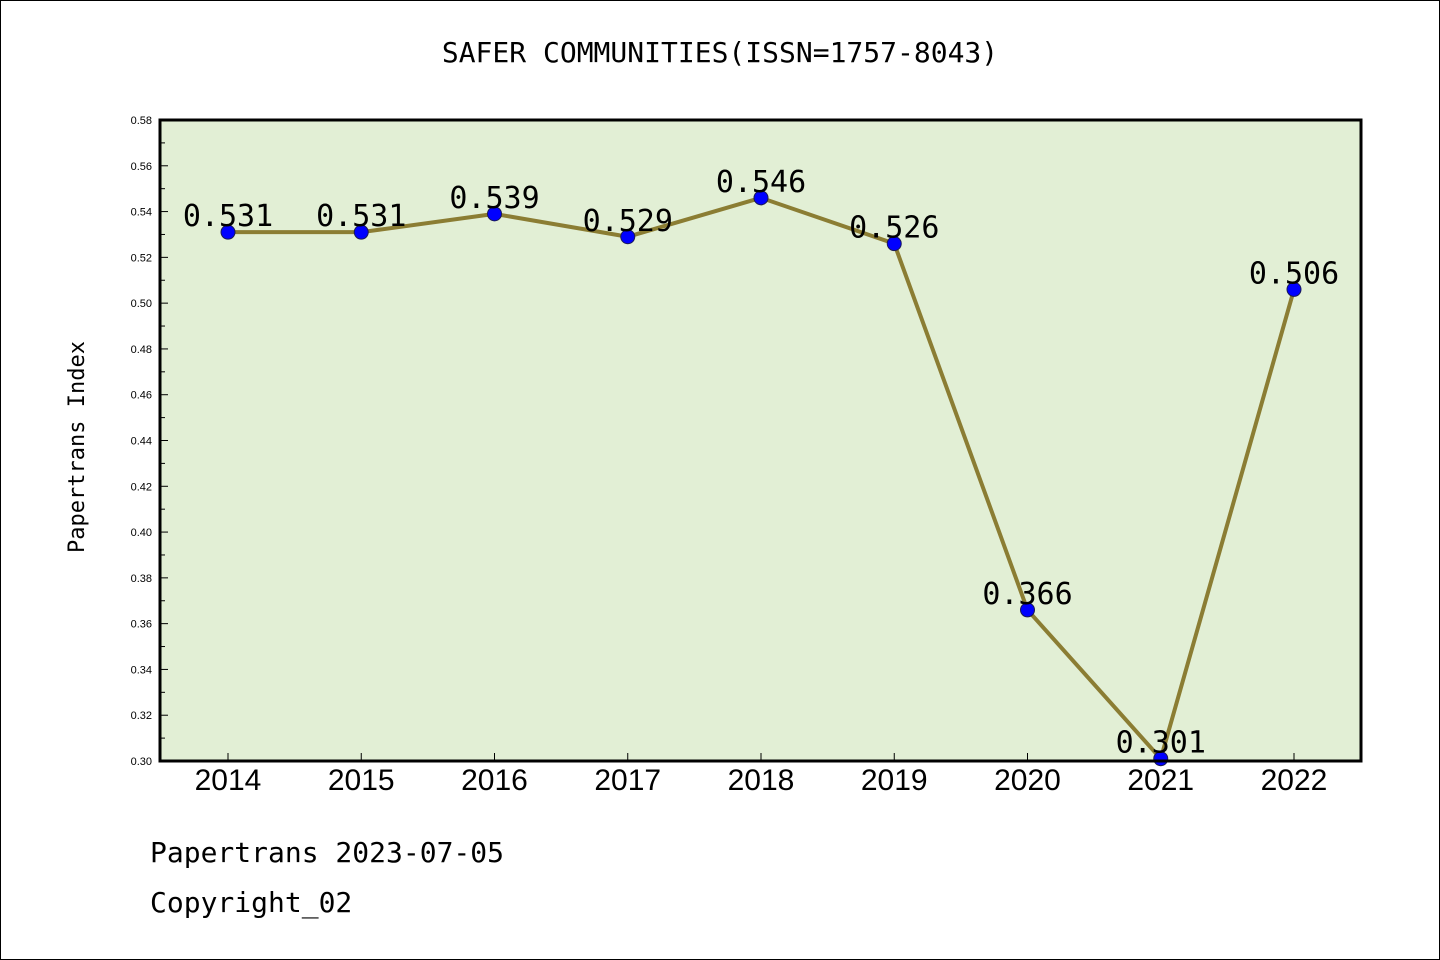 Image resolution: width=1440 pixels, height=960 pixels. What do you see at coordinates (141, 304) in the screenshot?
I see `y-tick-label: 0.50` at bounding box center [141, 304].